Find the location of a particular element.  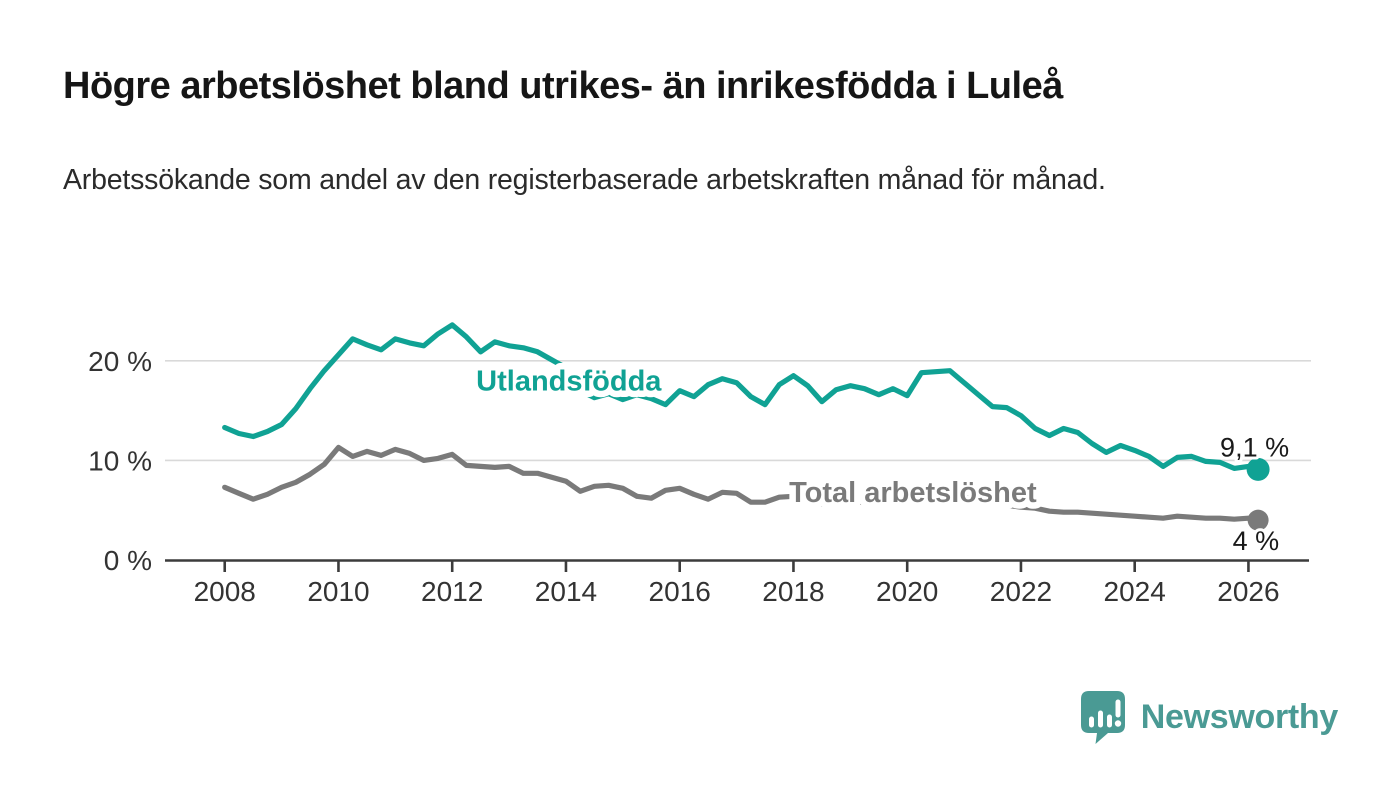

x-axis-label-2022: 2022 is located at coordinates (1021, 591).